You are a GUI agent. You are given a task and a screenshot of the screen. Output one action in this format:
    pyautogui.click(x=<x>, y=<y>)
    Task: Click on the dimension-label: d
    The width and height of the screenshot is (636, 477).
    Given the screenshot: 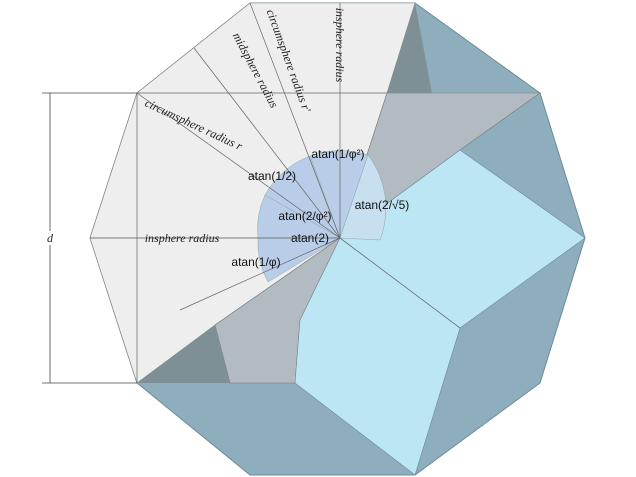 What is the action you would take?
    pyautogui.click(x=50, y=238)
    